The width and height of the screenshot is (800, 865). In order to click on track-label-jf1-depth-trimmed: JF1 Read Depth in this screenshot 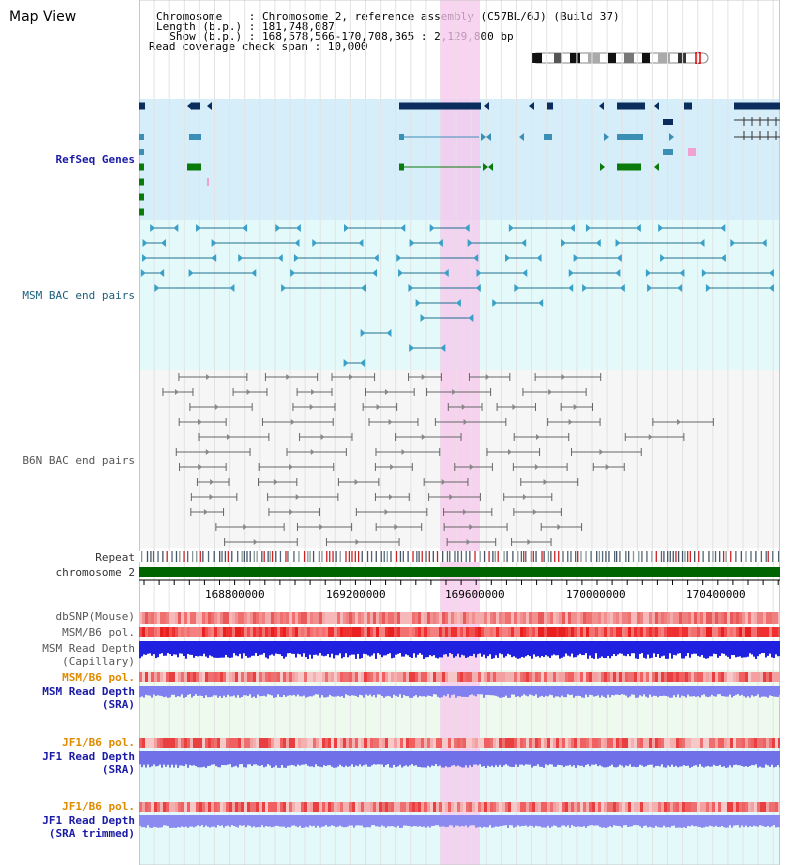, I will do `click(88, 820)`.